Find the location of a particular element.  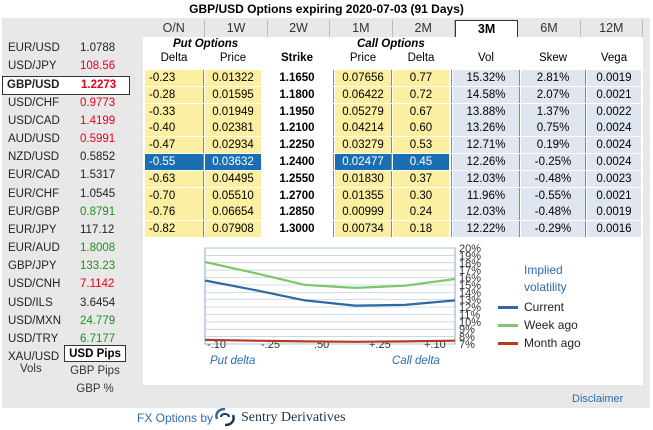

legend-label-week: Week ago is located at coordinates (551, 325).